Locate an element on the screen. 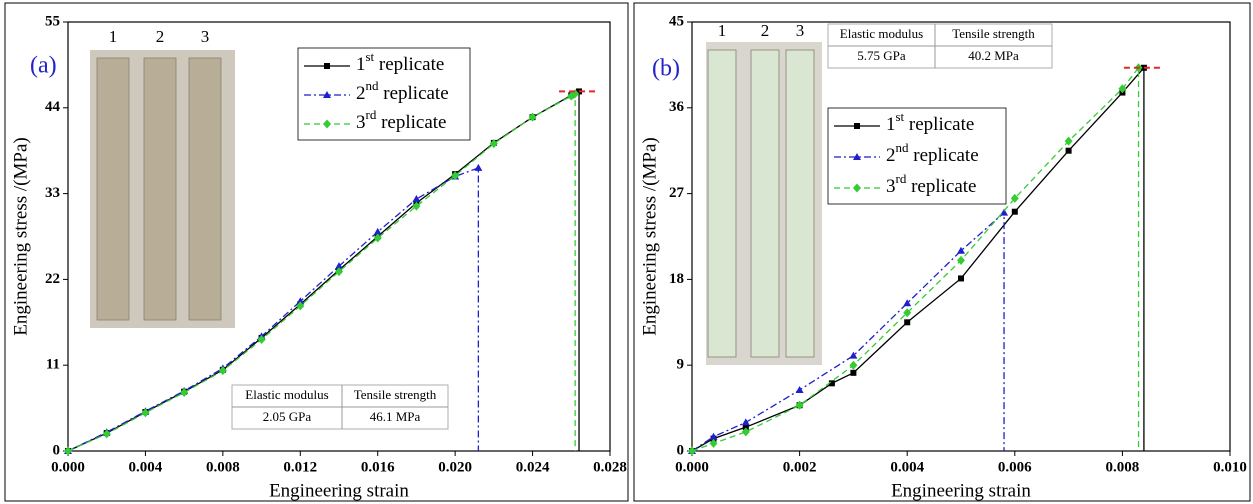 The width and height of the screenshot is (1253, 504). x-tick-label: 0.028 is located at coordinates (610, 467).